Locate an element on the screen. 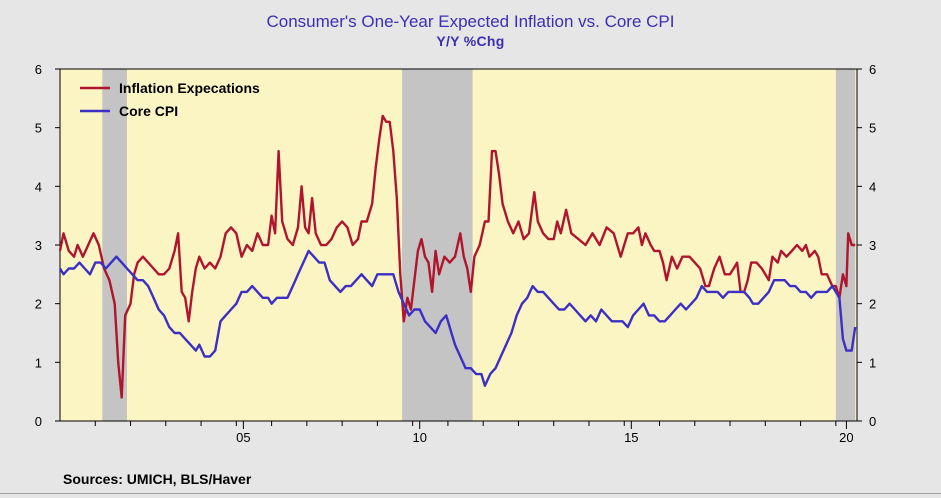 The image size is (941, 498). legend: Inflation Expecations Core CPI is located at coordinates (170, 99).